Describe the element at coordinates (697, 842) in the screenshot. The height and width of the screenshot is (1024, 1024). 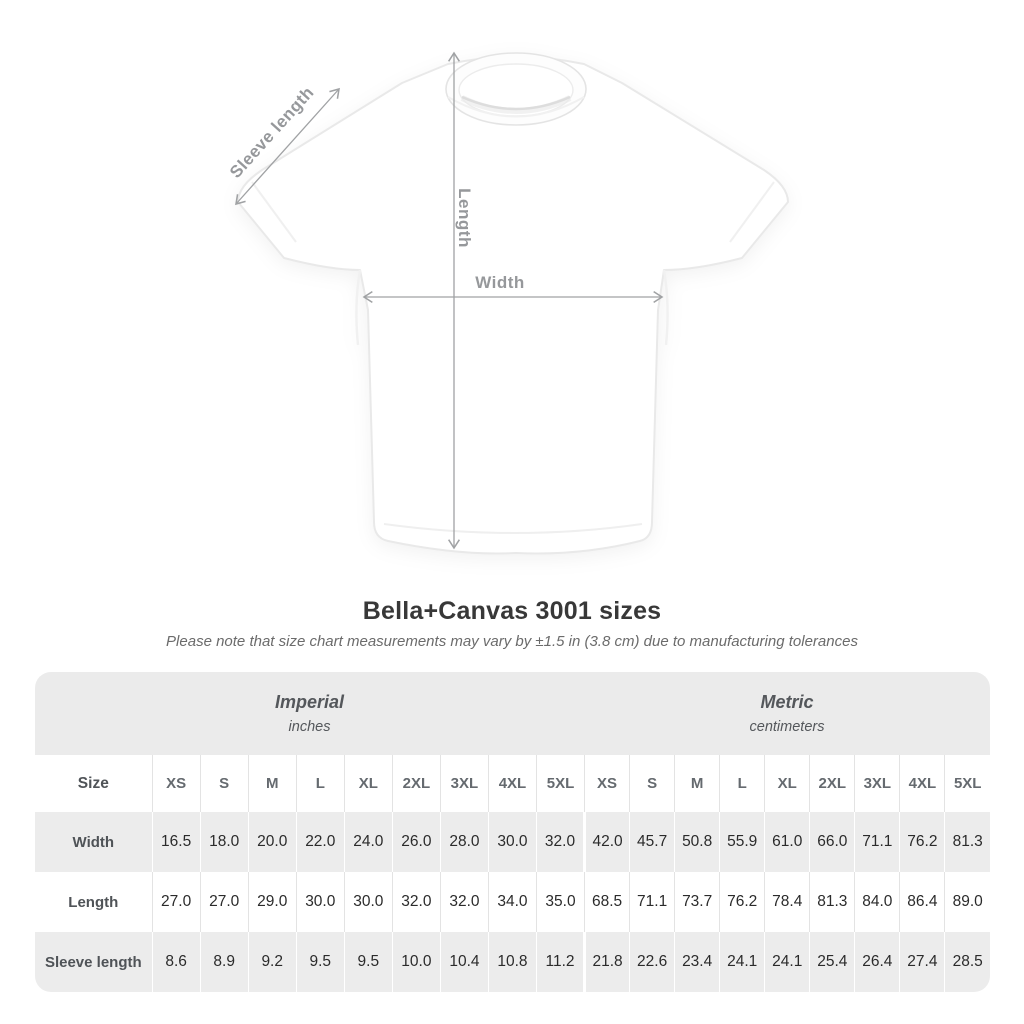
I see `table-cell: 50.8` at that location.